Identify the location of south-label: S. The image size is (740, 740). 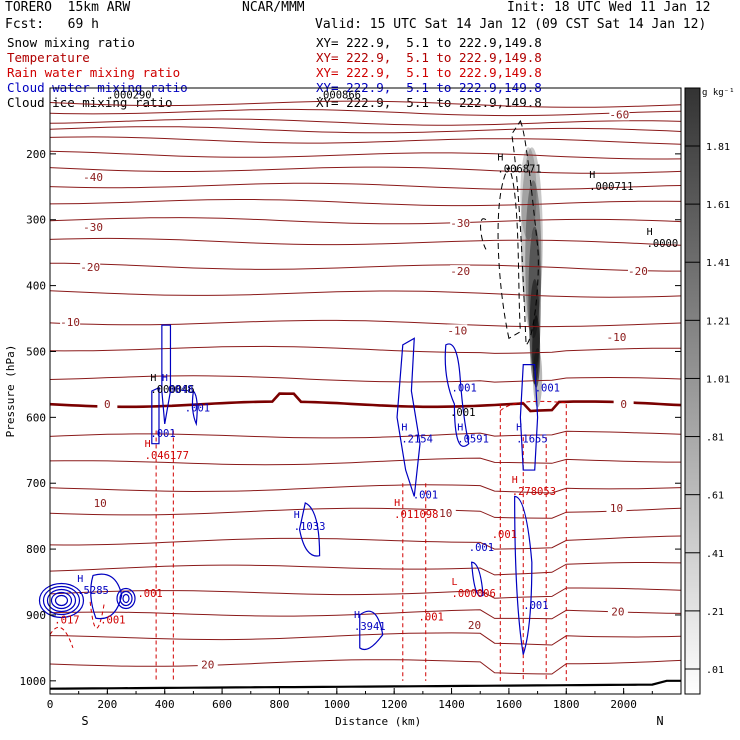
(84, 721).